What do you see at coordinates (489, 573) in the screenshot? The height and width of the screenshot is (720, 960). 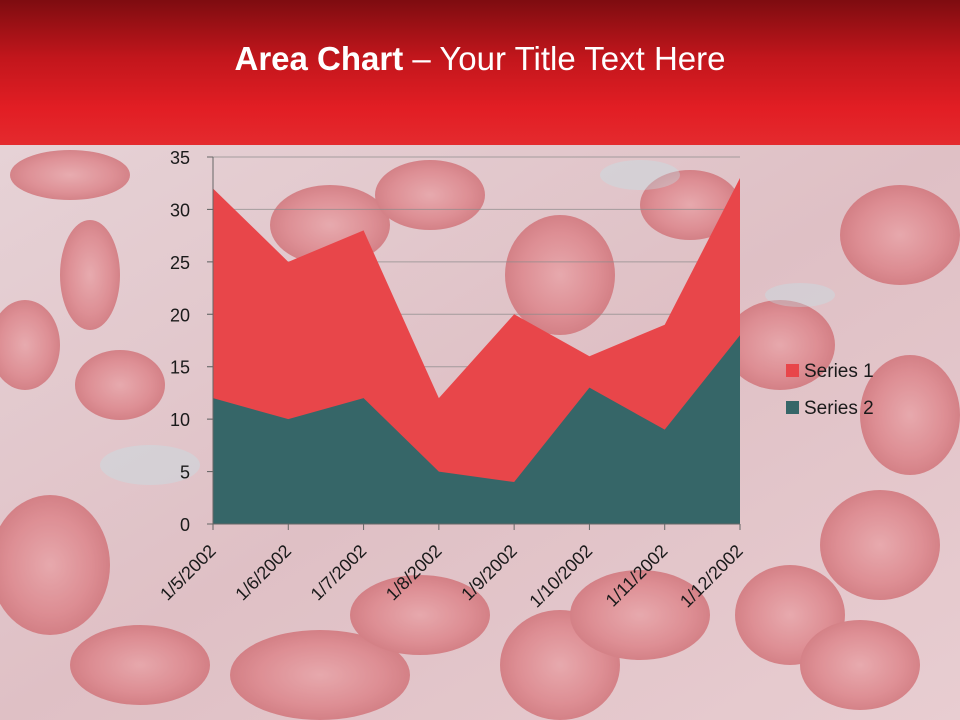 I see `x-tick-label: 1/9/2002` at bounding box center [489, 573].